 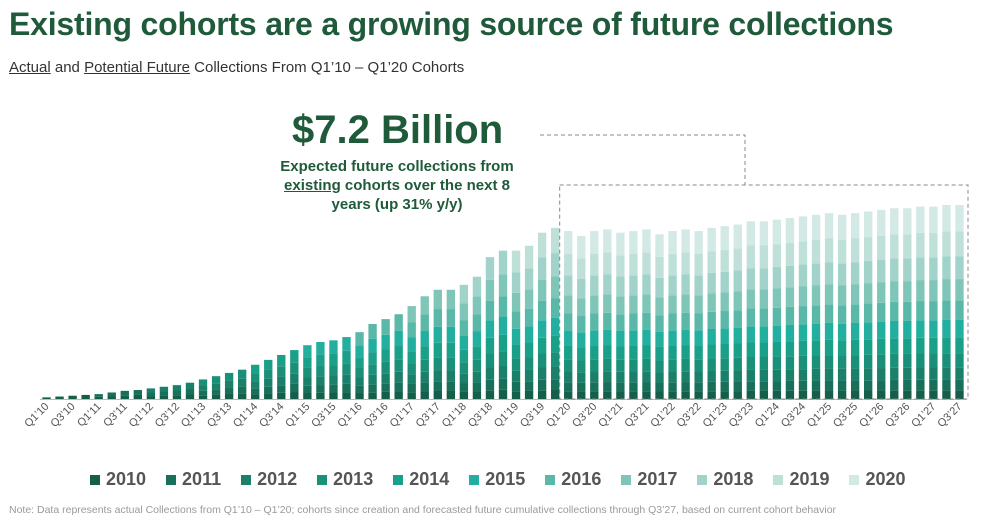 I want to click on x-tick-label: Q1’15, so click(x=297, y=415).